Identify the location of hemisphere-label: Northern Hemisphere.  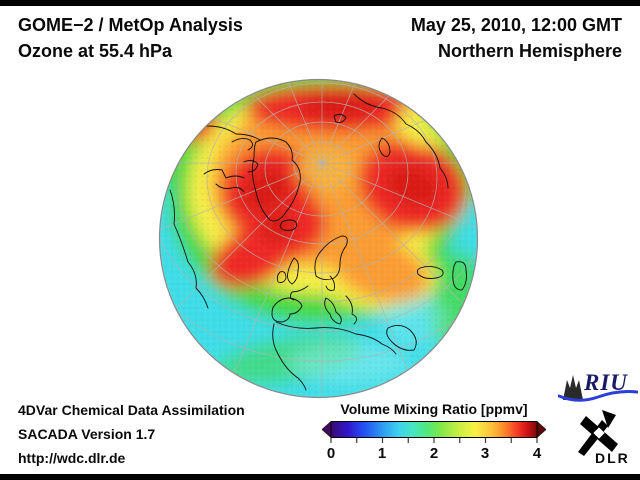
(529, 51).